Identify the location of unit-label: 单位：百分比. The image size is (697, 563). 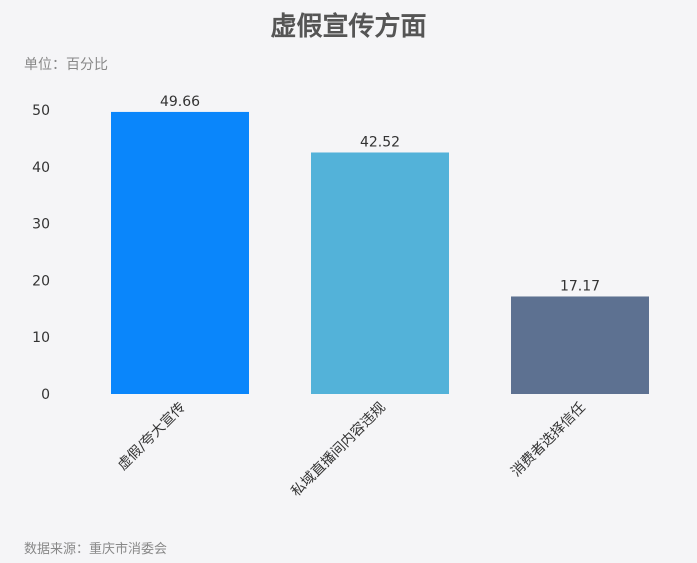
(66, 65).